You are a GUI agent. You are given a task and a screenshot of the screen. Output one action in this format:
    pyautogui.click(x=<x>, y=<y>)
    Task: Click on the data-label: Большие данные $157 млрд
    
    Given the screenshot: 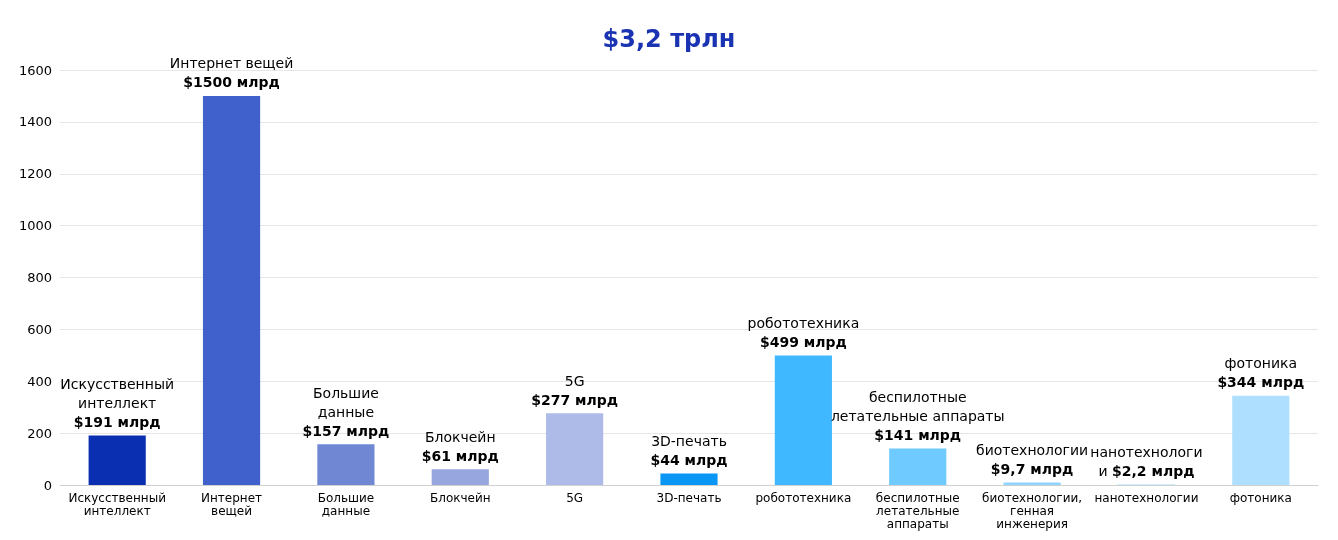 What is the action you would take?
    pyautogui.click(x=346, y=411)
    